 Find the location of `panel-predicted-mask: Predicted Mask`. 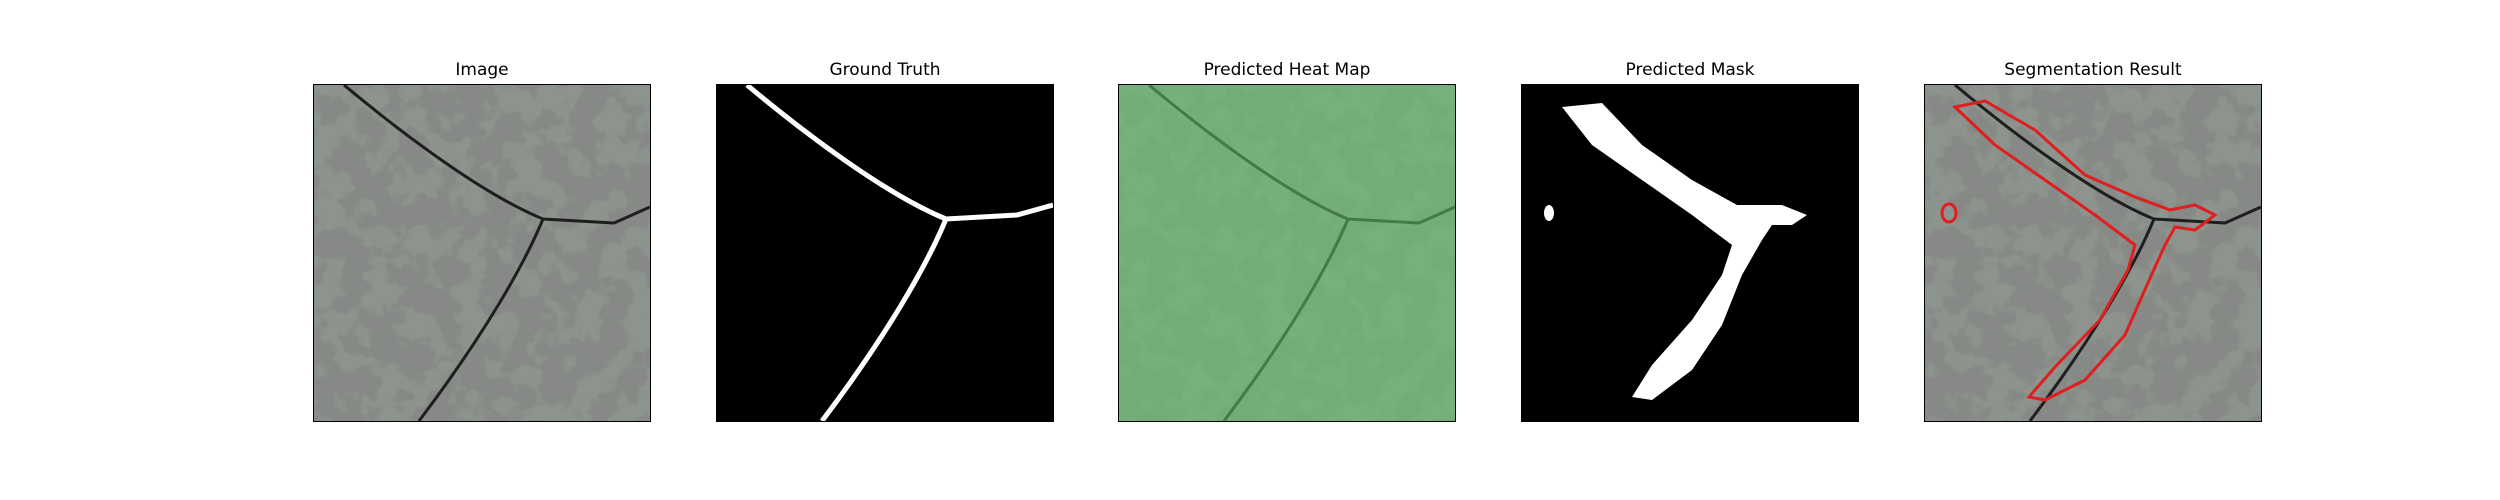

panel-predicted-mask: Predicted Mask is located at coordinates (1690, 250).